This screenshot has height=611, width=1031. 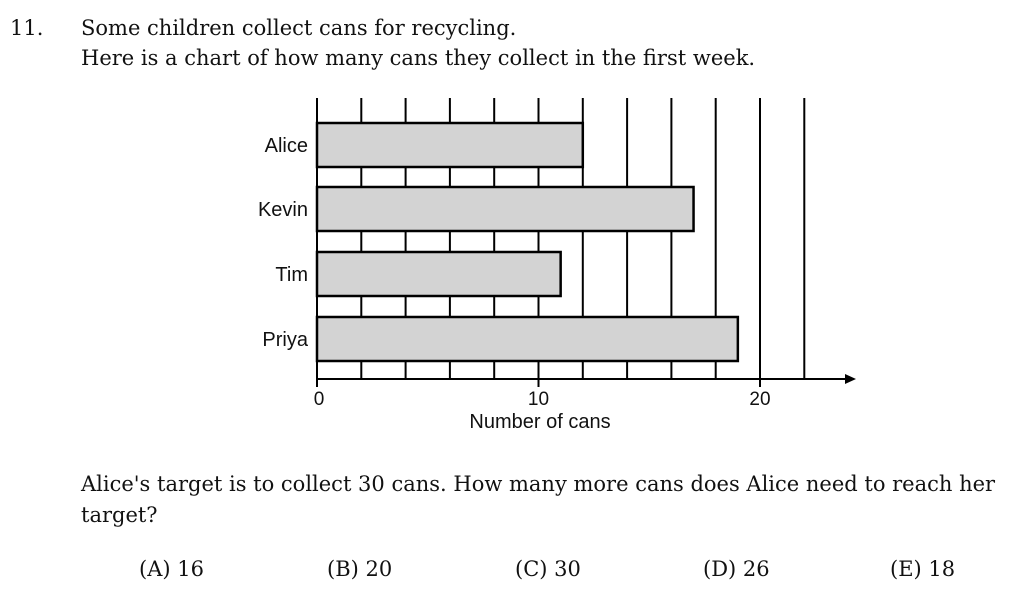 What do you see at coordinates (283, 210) in the screenshot?
I see `category-label: Kevin` at bounding box center [283, 210].